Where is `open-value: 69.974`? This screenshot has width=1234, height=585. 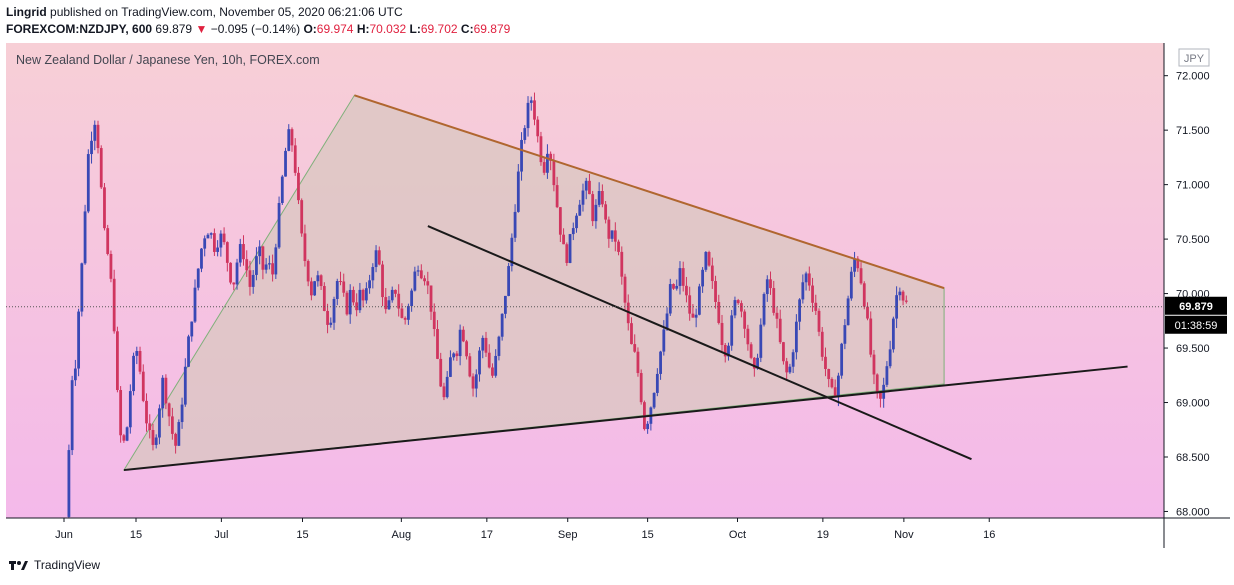
open-value: 69.974 is located at coordinates (335, 29).